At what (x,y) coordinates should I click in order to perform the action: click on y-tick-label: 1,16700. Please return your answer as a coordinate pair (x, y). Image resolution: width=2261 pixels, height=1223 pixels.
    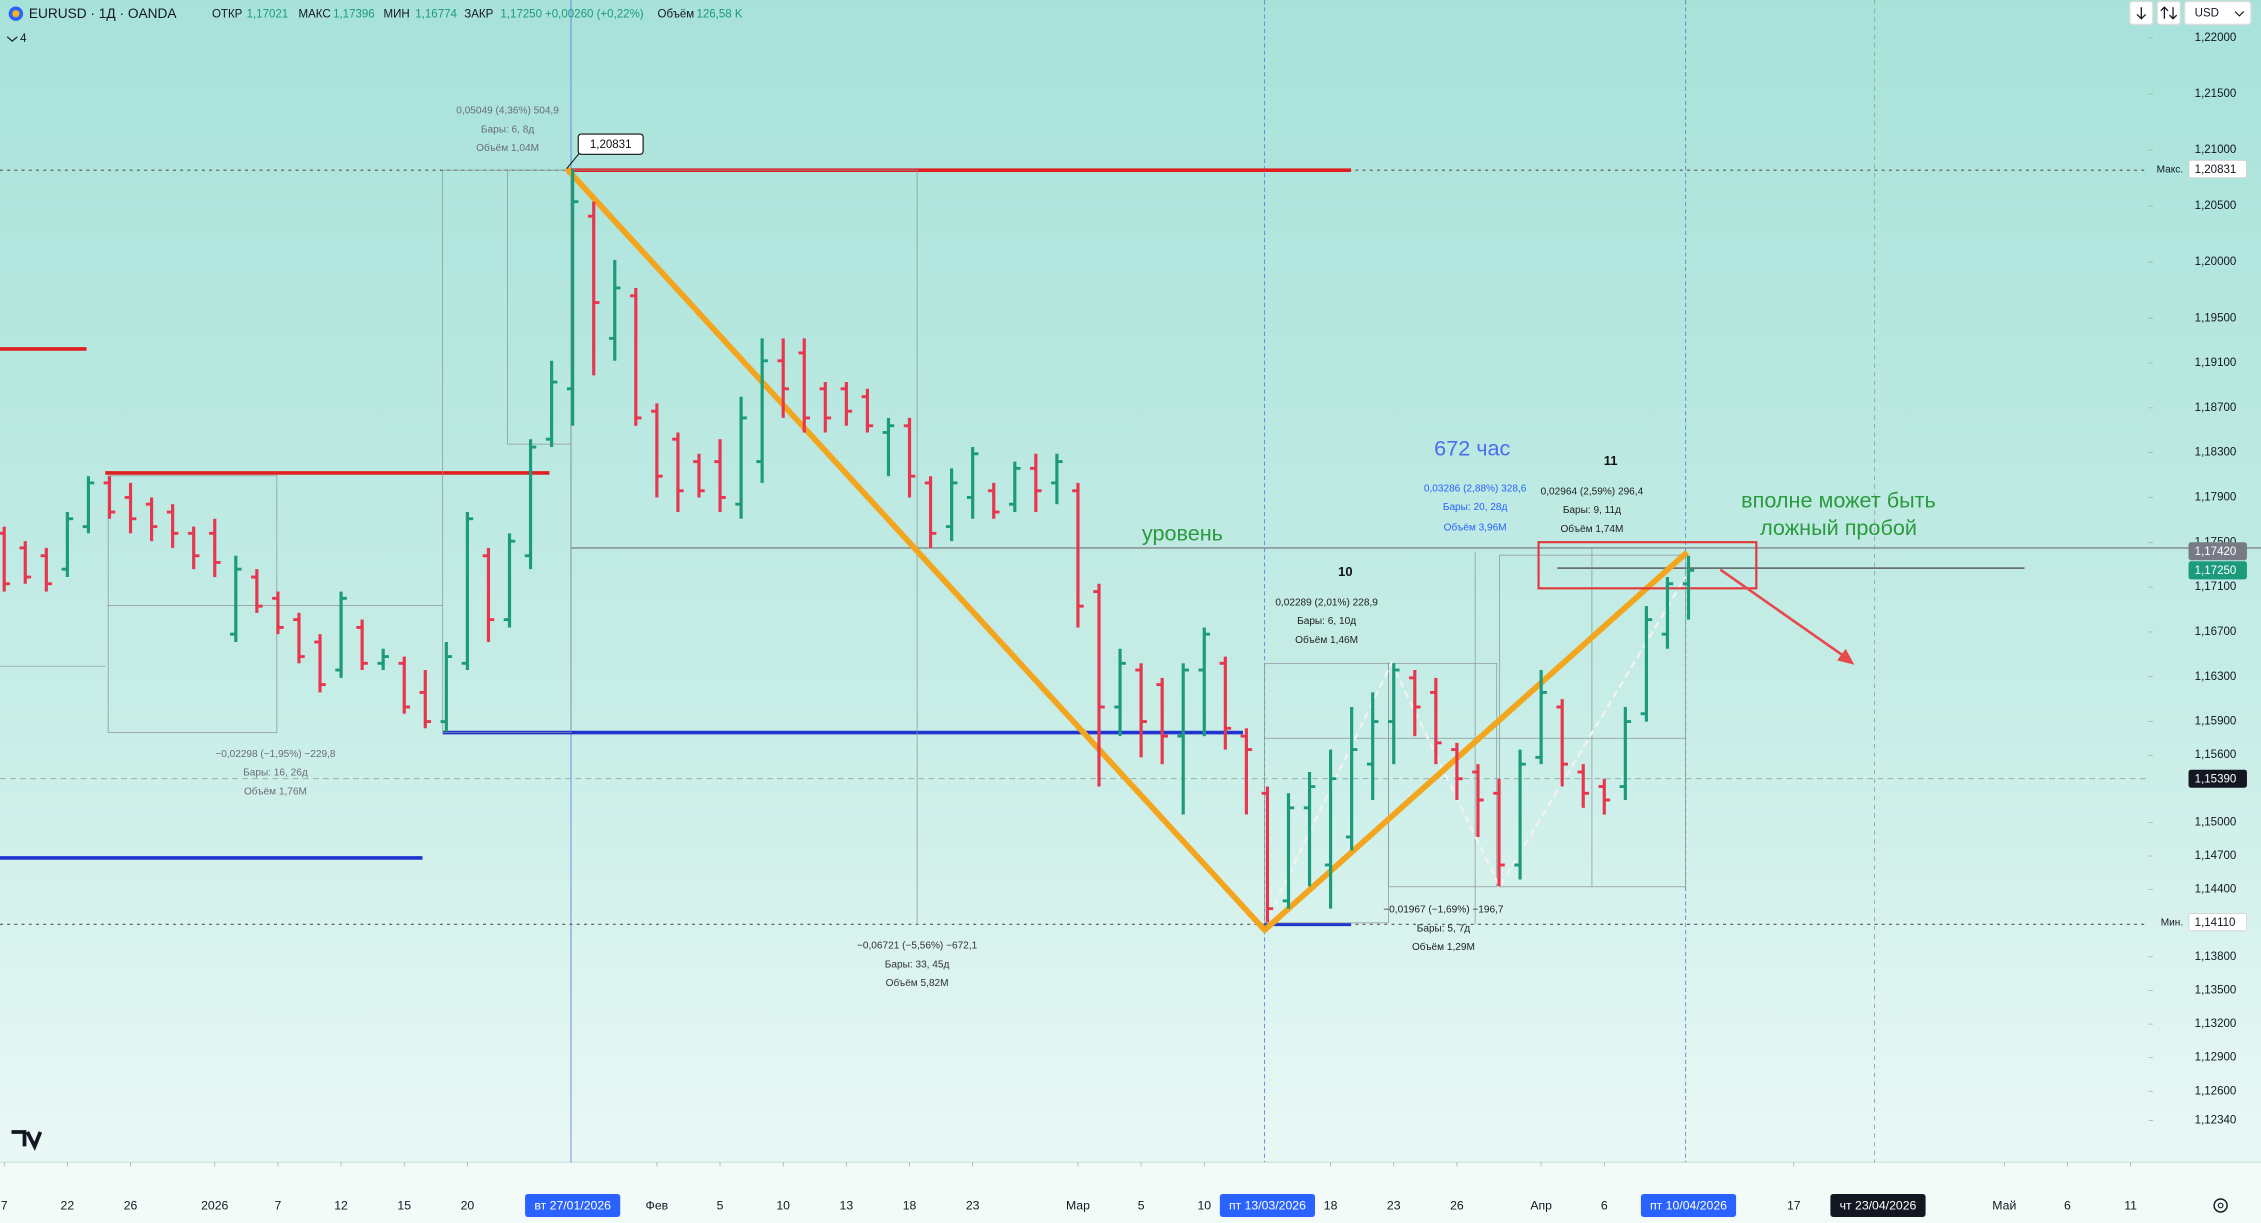
    Looking at the image, I should click on (2216, 632).